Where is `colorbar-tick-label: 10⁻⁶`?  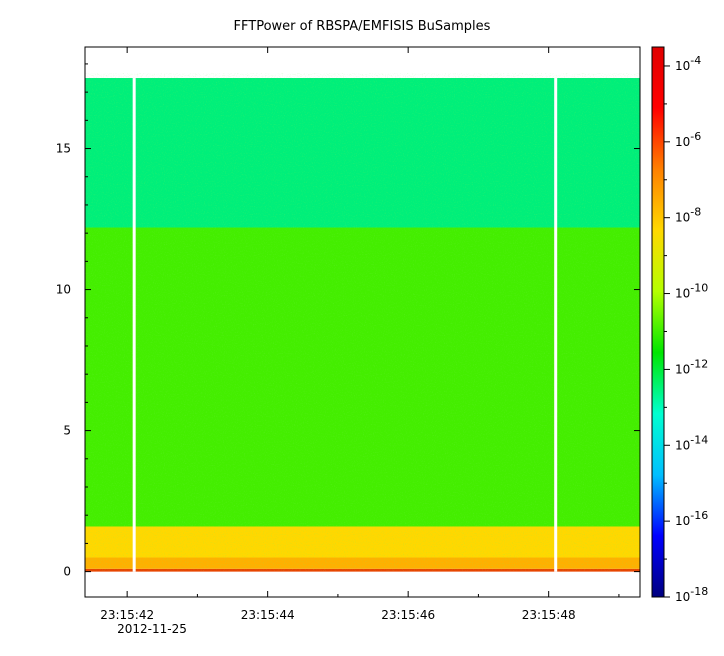
colorbar-tick-label: 10⁻⁶ is located at coordinates (688, 139).